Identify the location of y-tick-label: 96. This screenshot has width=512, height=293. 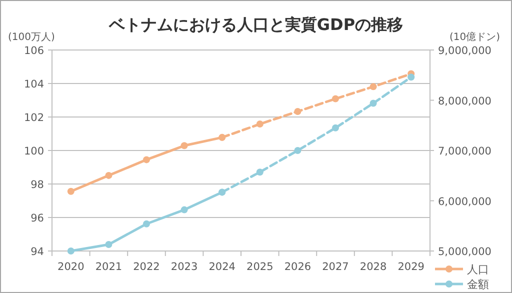
(37, 218).